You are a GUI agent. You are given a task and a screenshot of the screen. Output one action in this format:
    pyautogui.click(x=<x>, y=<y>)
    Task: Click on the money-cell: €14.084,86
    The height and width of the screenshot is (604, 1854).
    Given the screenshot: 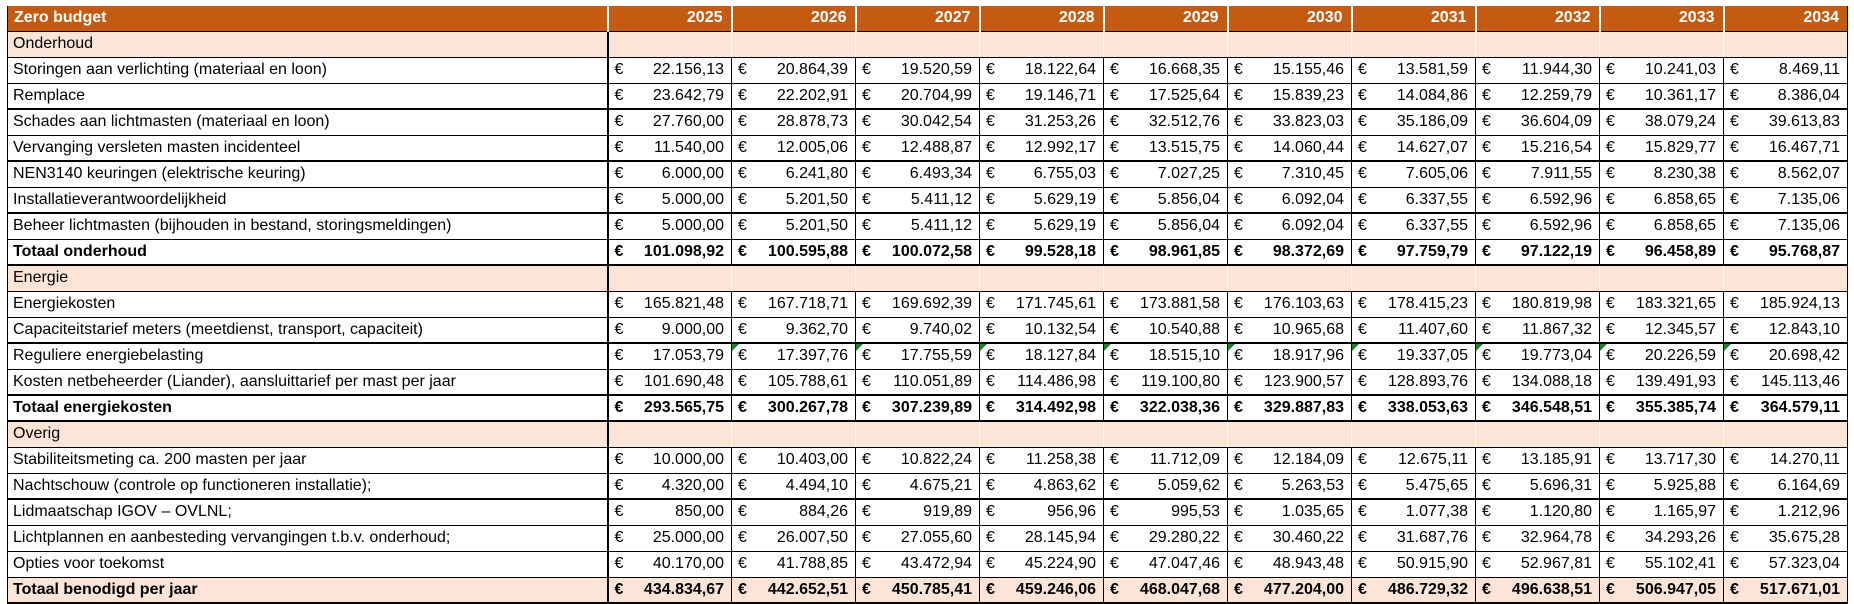 What is the action you would take?
    pyautogui.click(x=1413, y=96)
    